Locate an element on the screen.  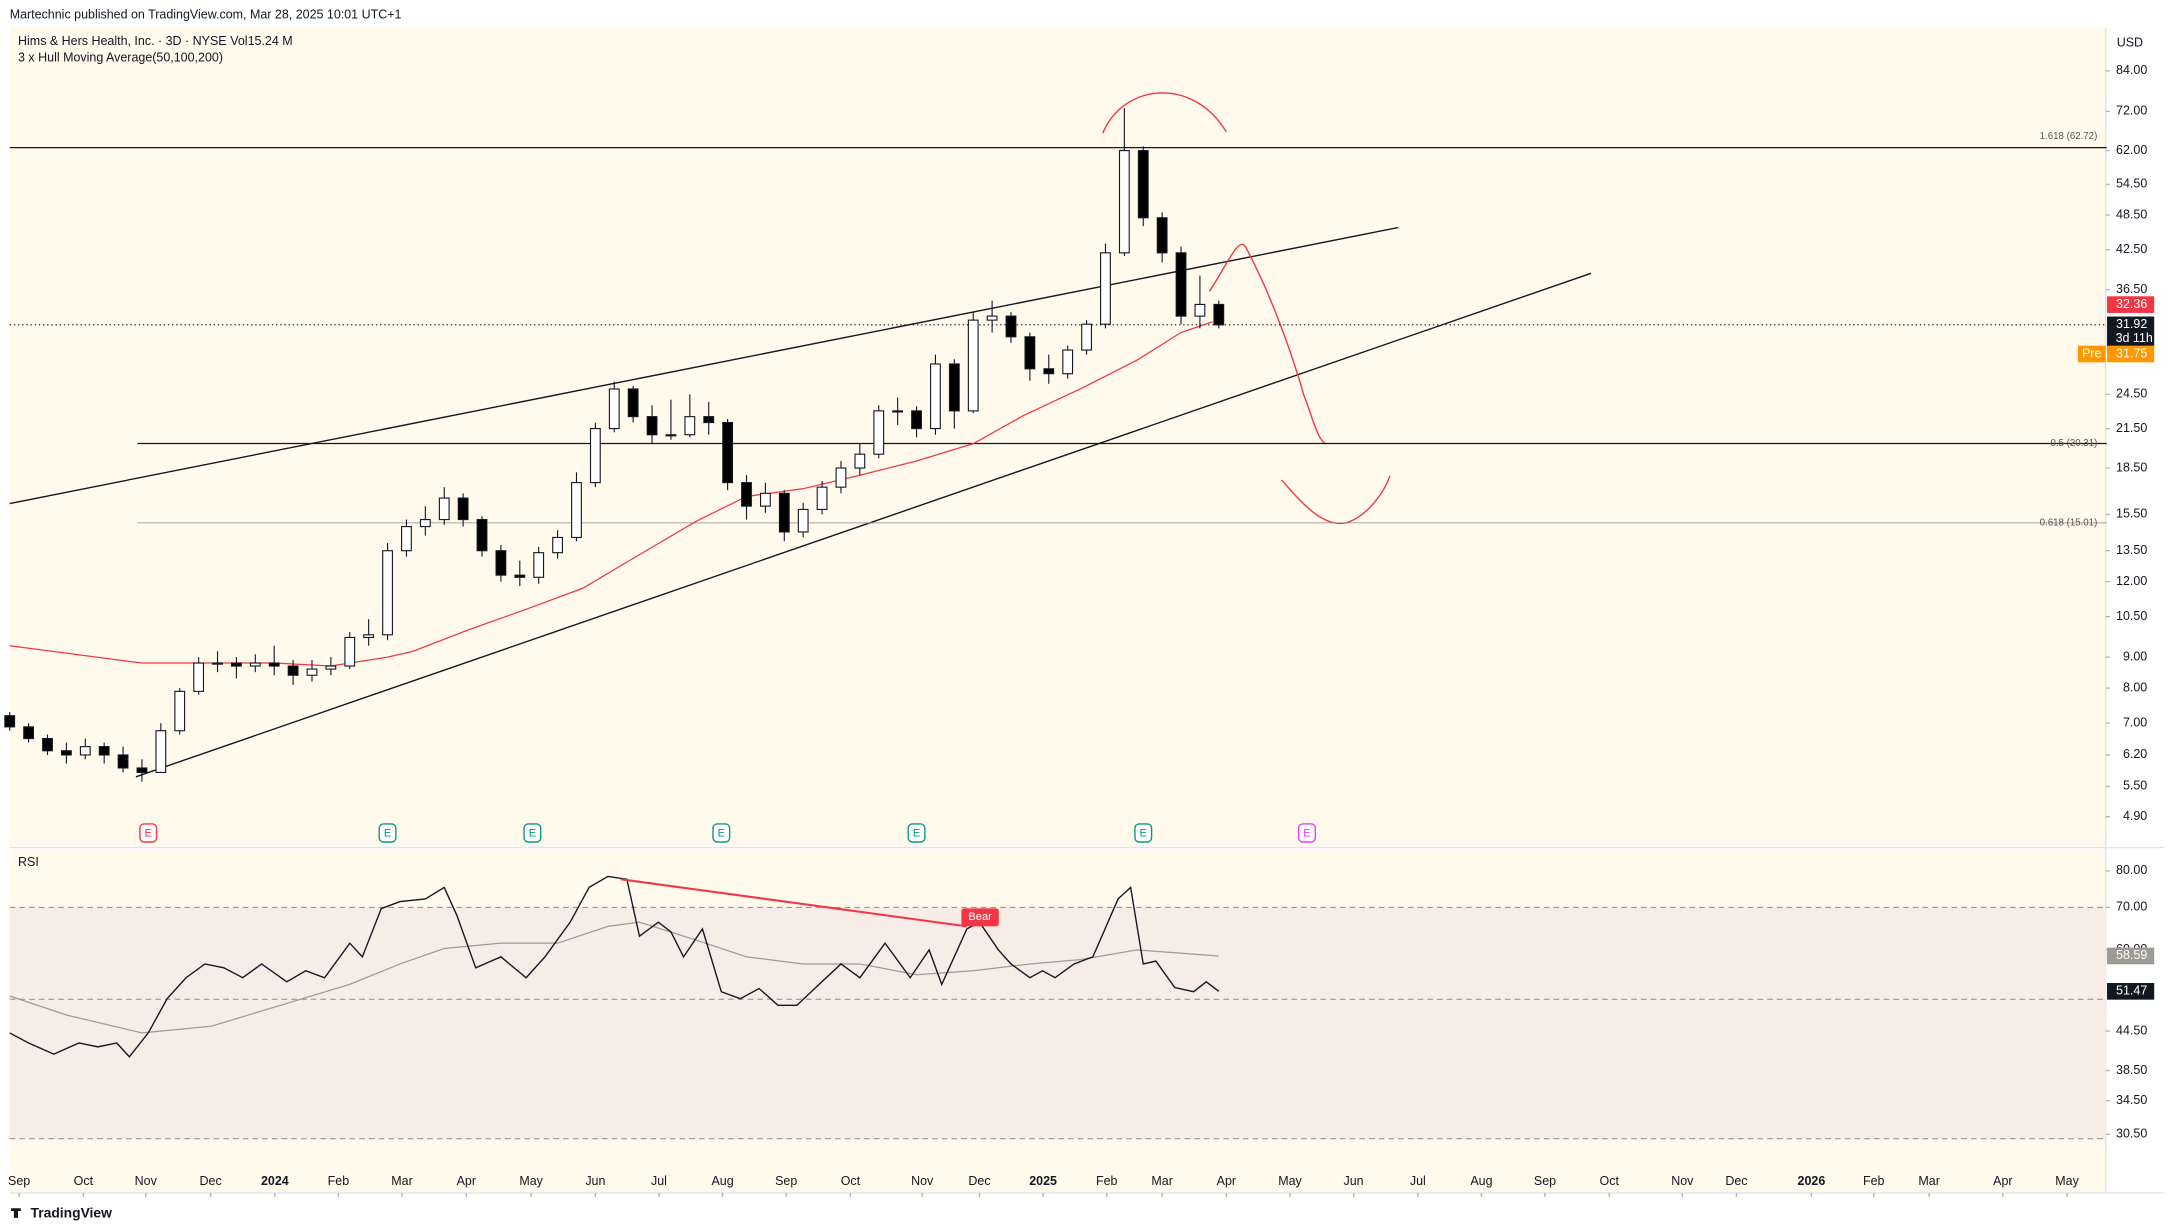
x-tick-label: May is located at coordinates (2067, 1181).